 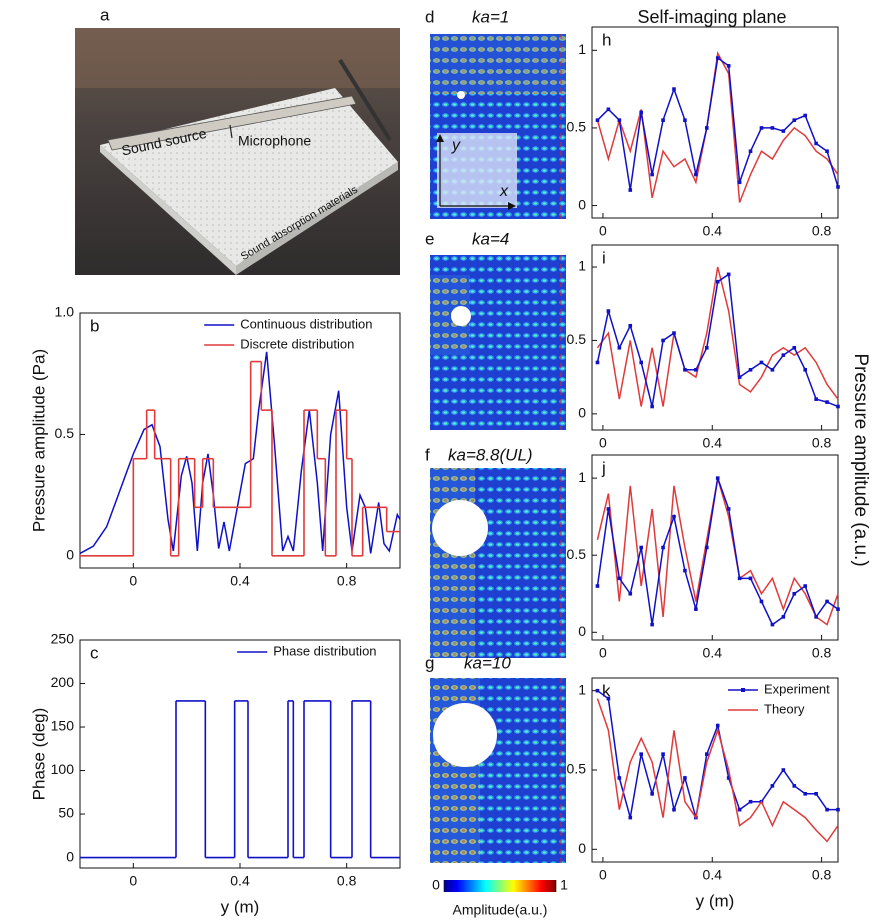 What do you see at coordinates (440, 138) in the screenshot?
I see `arrow-head` at bounding box center [440, 138].